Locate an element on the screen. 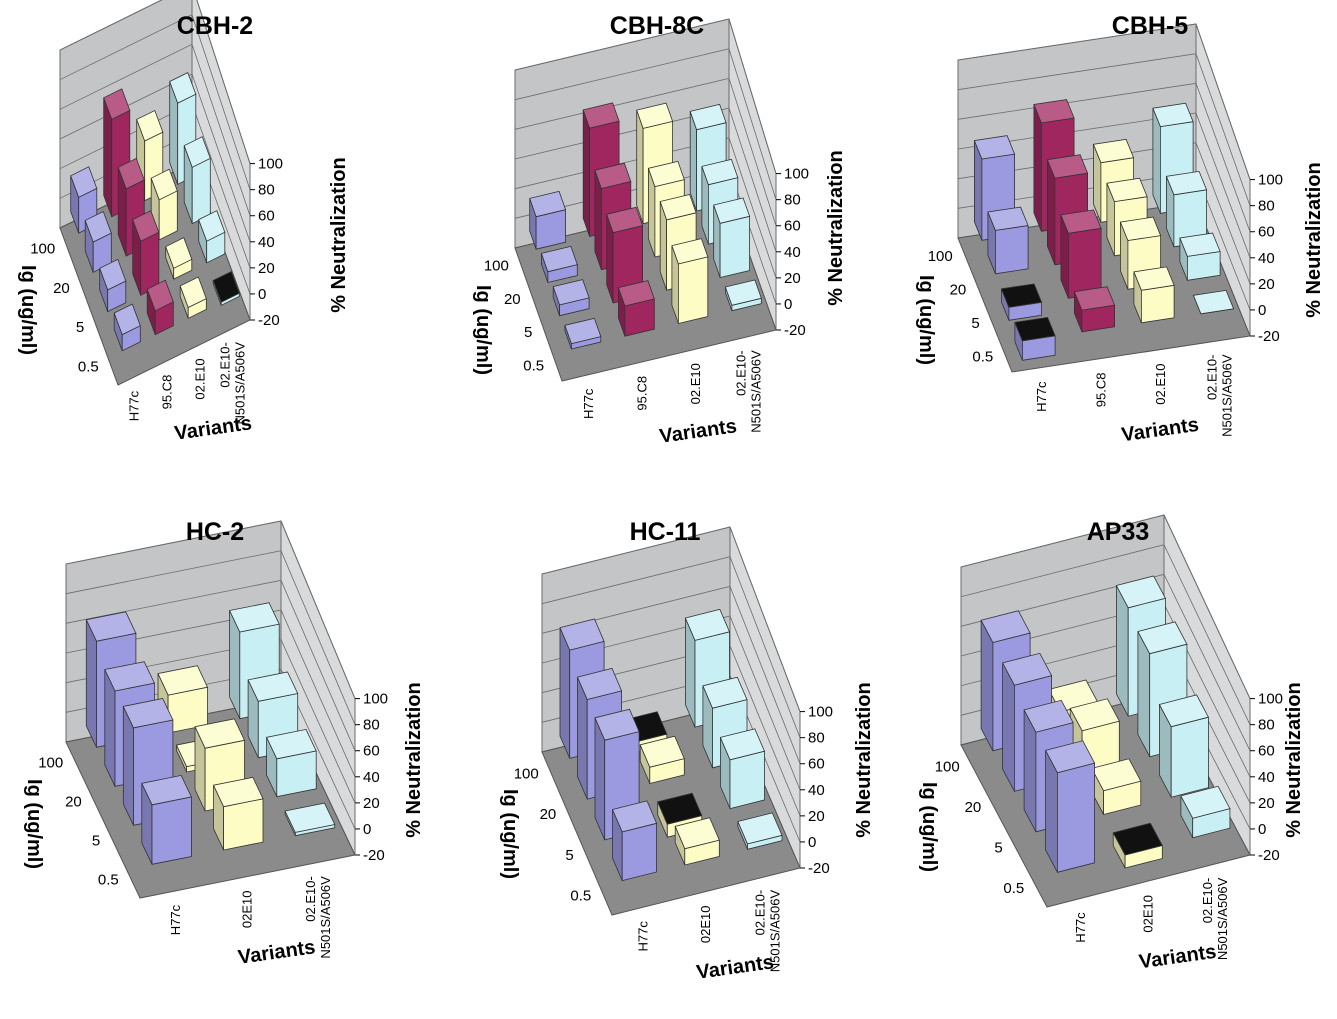  chart-title: HC-11 is located at coordinates (665, 532).